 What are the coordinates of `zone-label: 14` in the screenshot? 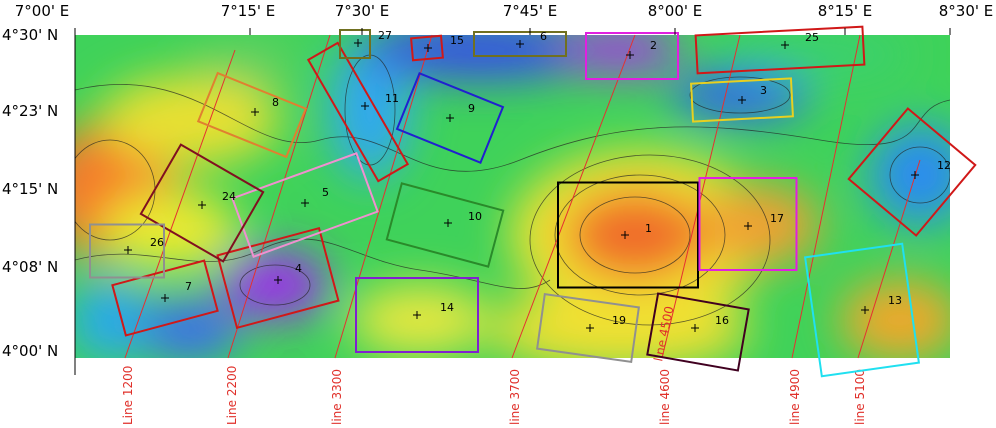 It's located at (447, 307).